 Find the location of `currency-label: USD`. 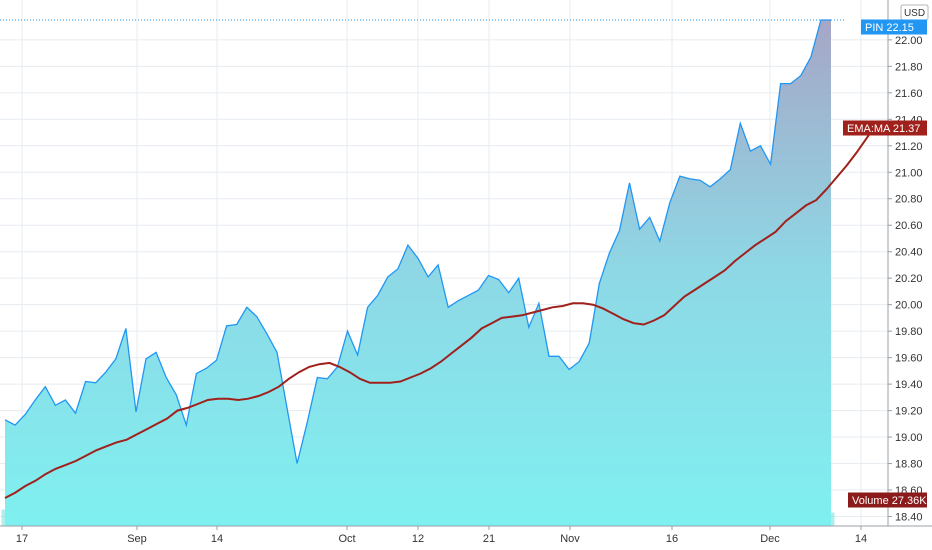

currency-label: USD is located at coordinates (914, 13).